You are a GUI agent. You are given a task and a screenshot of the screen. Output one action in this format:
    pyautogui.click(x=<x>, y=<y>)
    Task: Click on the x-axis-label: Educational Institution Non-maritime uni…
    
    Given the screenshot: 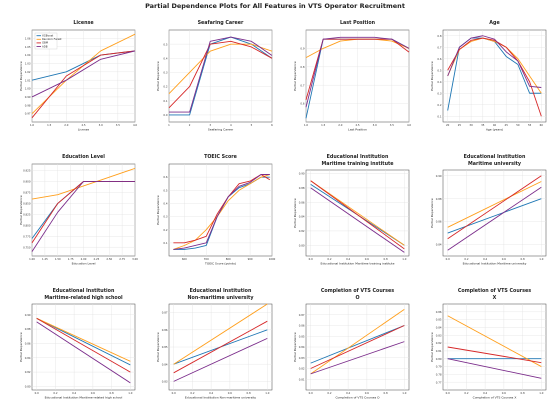 What is the action you would take?
    pyautogui.click(x=220, y=398)
    